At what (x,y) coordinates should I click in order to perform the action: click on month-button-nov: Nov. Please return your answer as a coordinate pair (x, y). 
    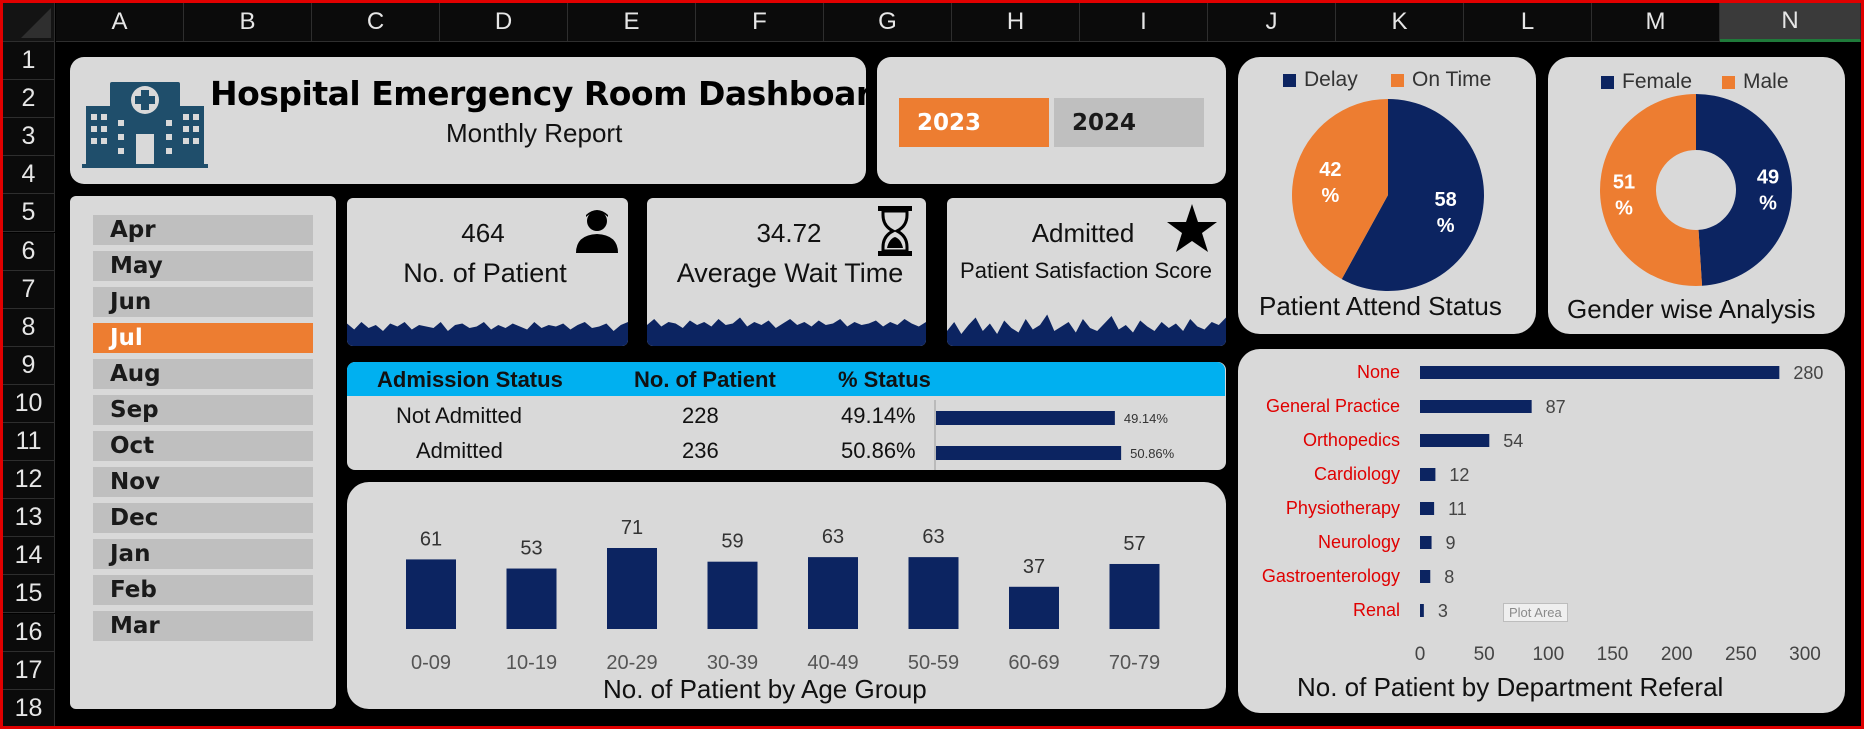
    Looking at the image, I should click on (203, 482).